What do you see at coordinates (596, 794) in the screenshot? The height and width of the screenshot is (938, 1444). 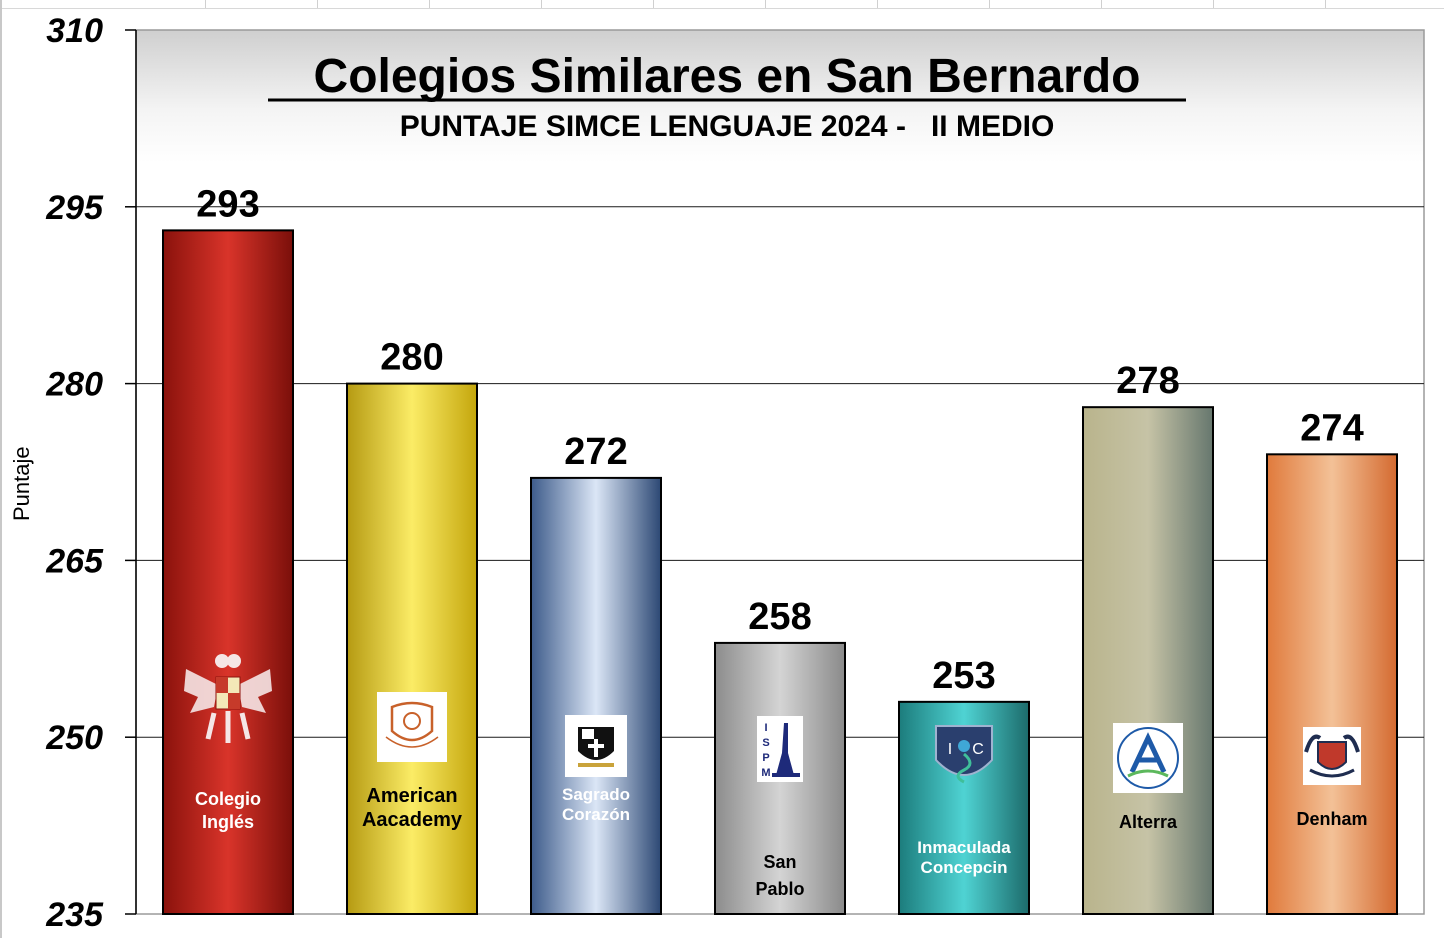 I see `category-label: Sagrado` at bounding box center [596, 794].